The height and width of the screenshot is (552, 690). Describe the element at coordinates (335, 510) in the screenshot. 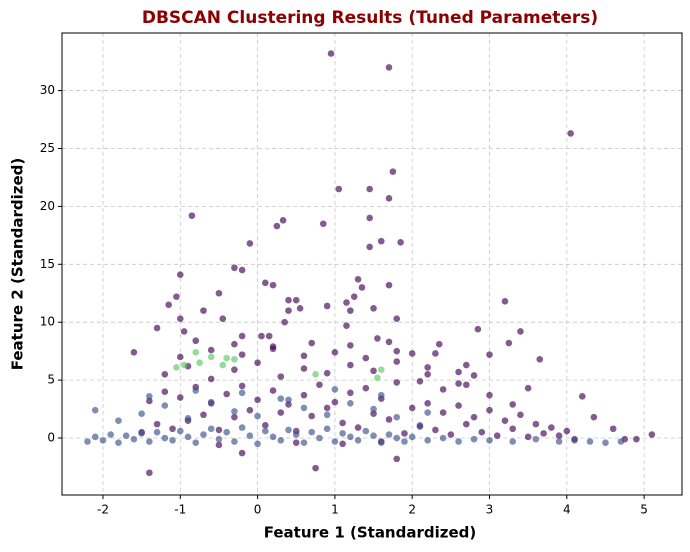

I see `x-tick-label: 1` at that location.